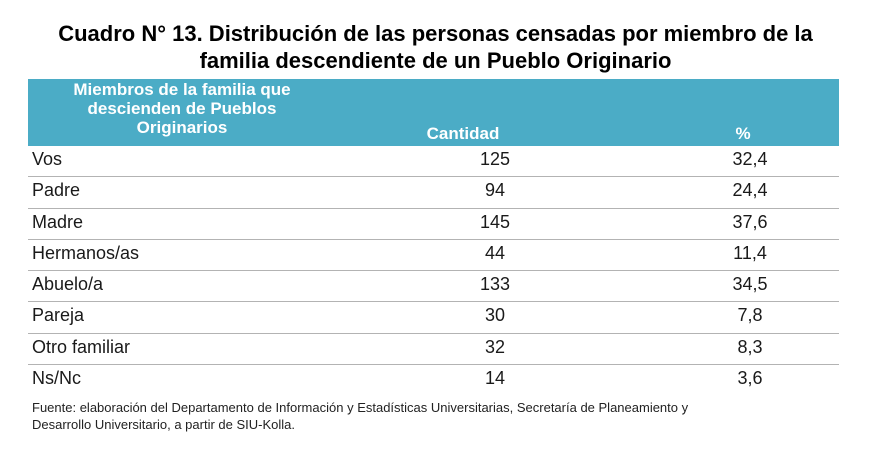  Describe the element at coordinates (86, 252) in the screenshot. I see `row-label: Hermanos/as` at that location.